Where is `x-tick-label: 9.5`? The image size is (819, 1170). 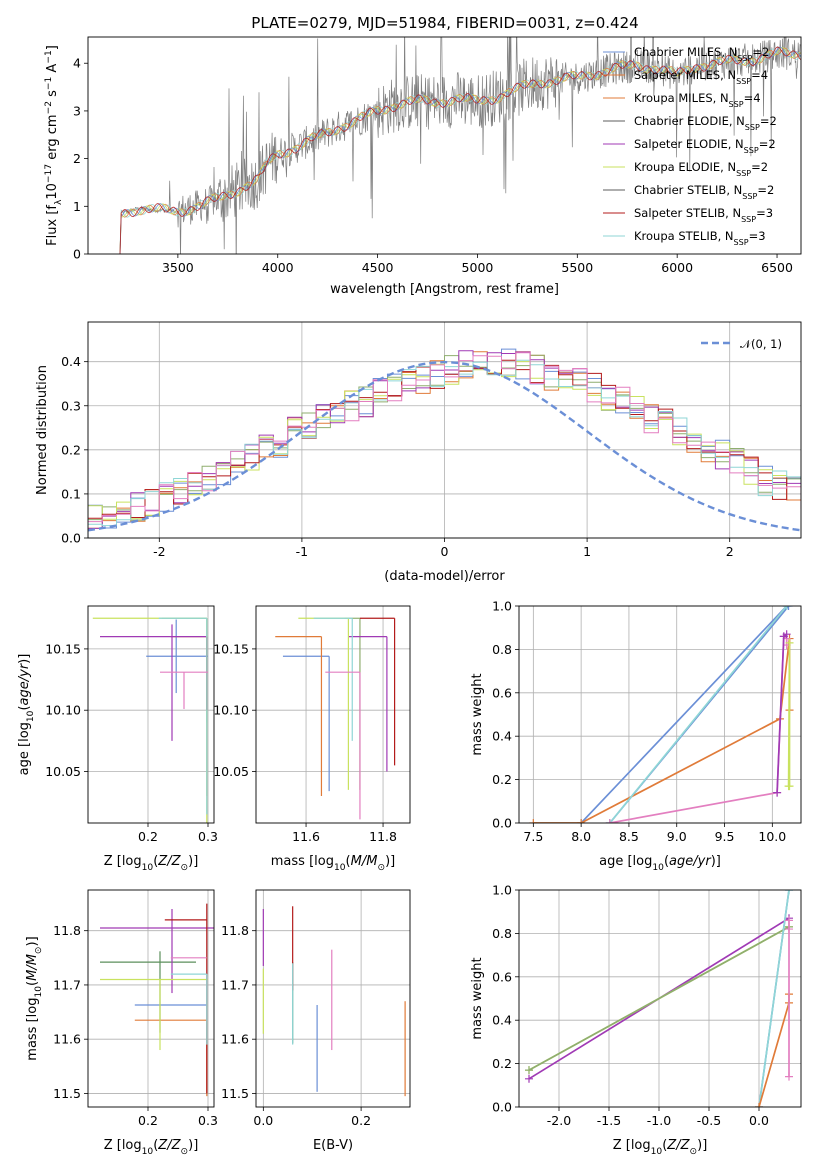 x-tick-label: 9.5 is located at coordinates (725, 836).